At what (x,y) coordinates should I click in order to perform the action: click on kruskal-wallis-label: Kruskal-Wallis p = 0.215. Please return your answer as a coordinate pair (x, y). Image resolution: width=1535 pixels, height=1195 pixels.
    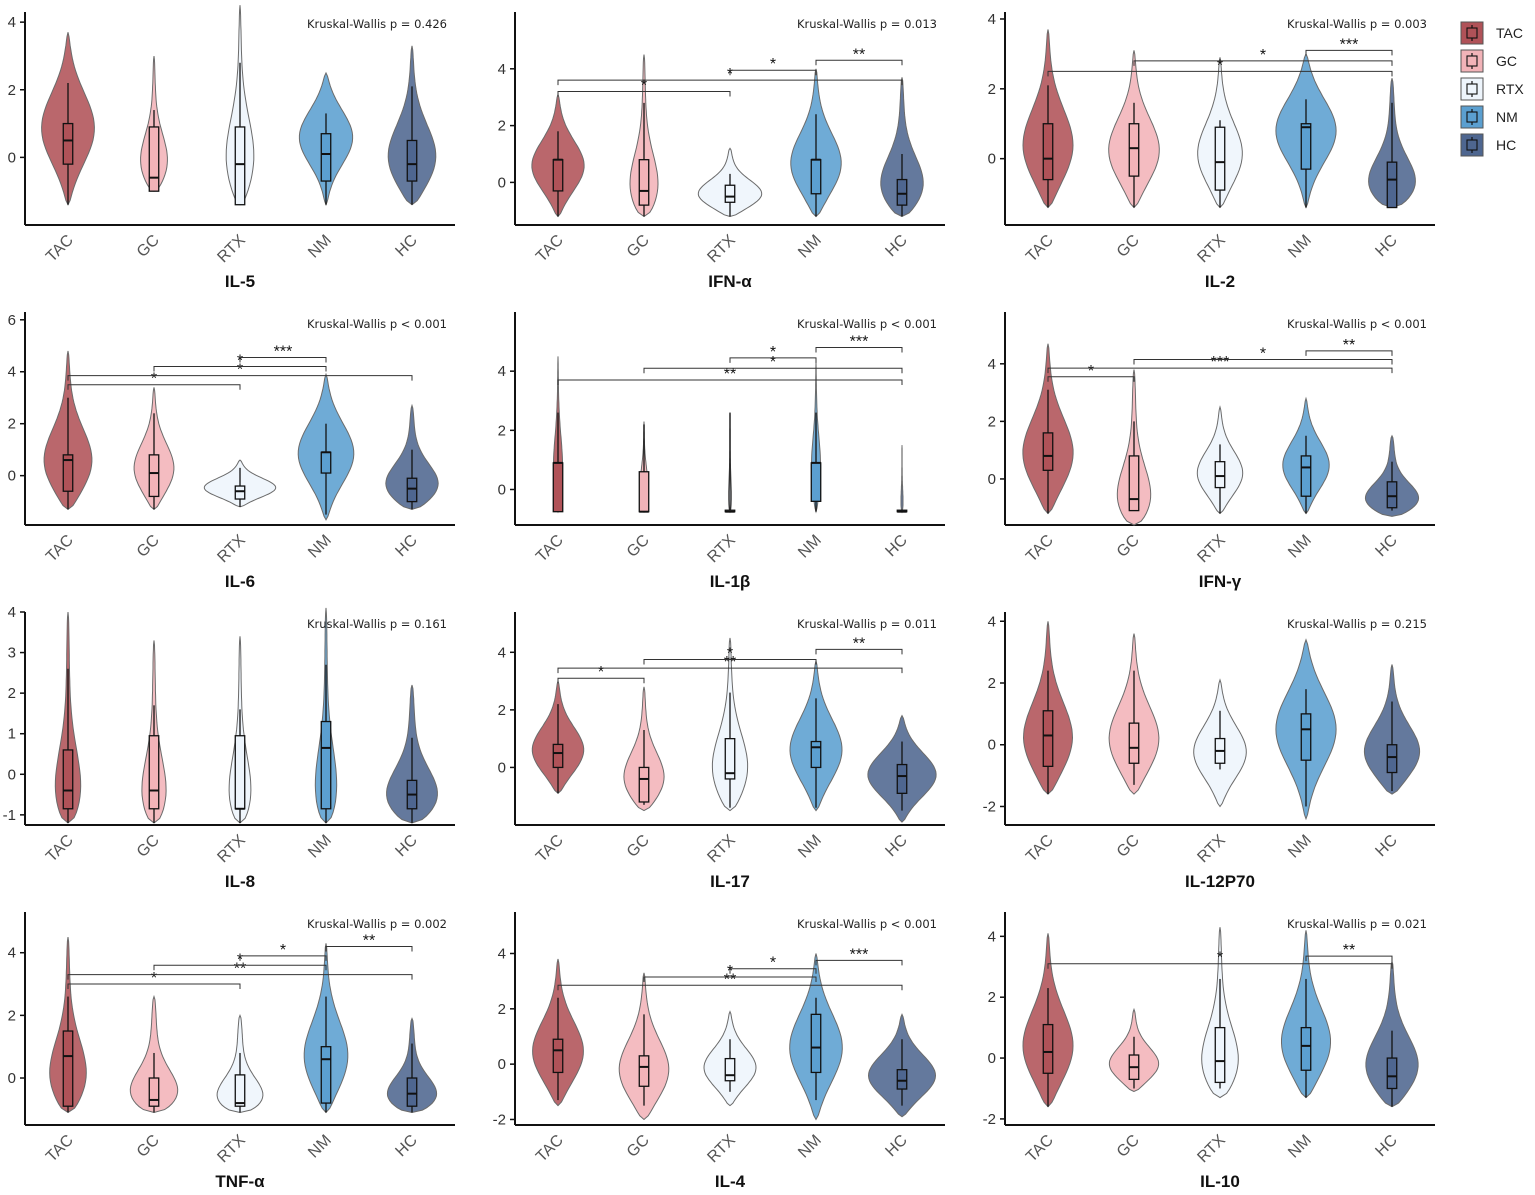
    Looking at the image, I should click on (1357, 624).